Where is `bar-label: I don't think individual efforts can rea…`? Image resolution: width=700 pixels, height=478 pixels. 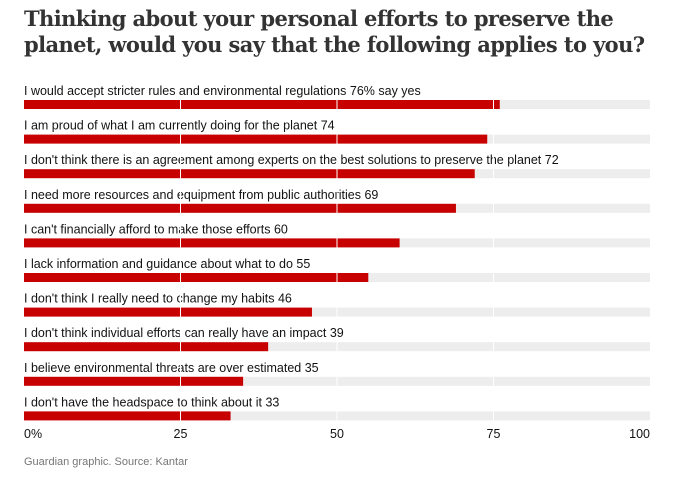 bar-label: I don't think individual efforts can rea… is located at coordinates (184, 333).